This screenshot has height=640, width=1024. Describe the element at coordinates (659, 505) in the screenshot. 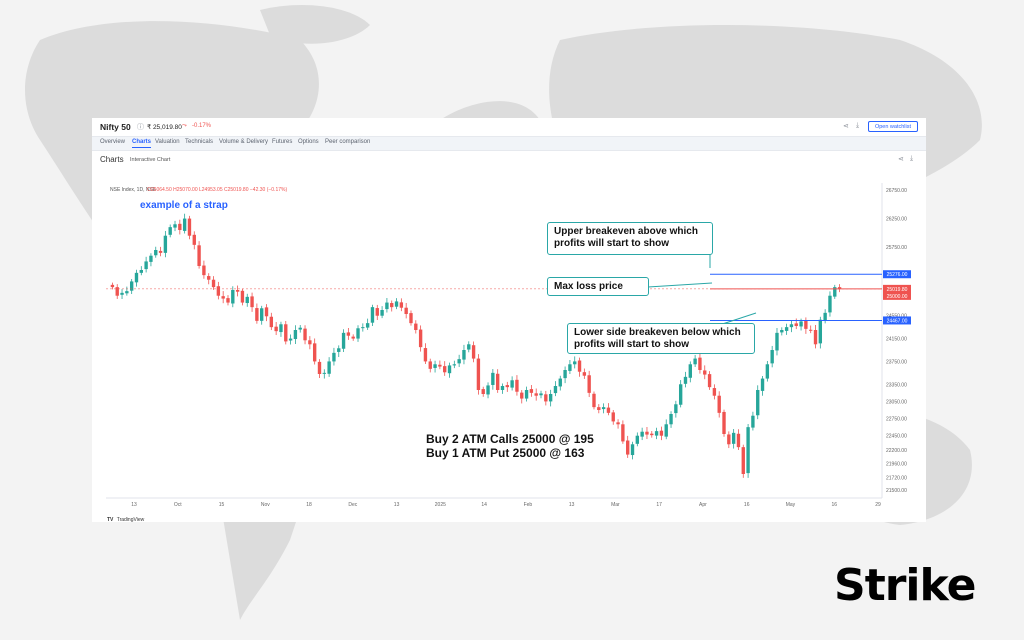

I see `x-tick-label: 17` at that location.